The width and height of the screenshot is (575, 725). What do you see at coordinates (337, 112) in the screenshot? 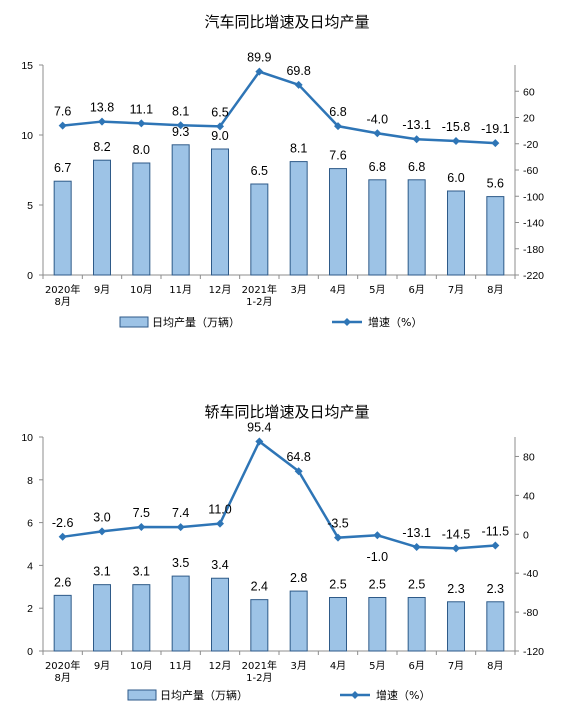
I see `line-data-label: 6.8` at bounding box center [337, 112].